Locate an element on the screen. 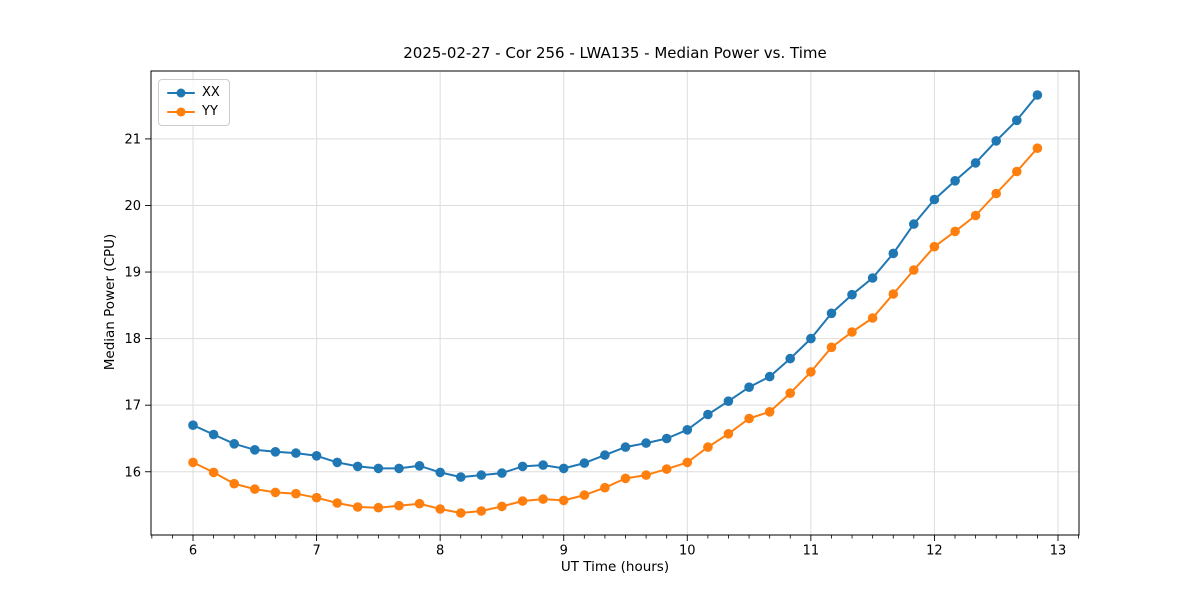 Image resolution: width=1200 pixels, height=600 pixels. legend-line-marker-yy is located at coordinates (181, 112).